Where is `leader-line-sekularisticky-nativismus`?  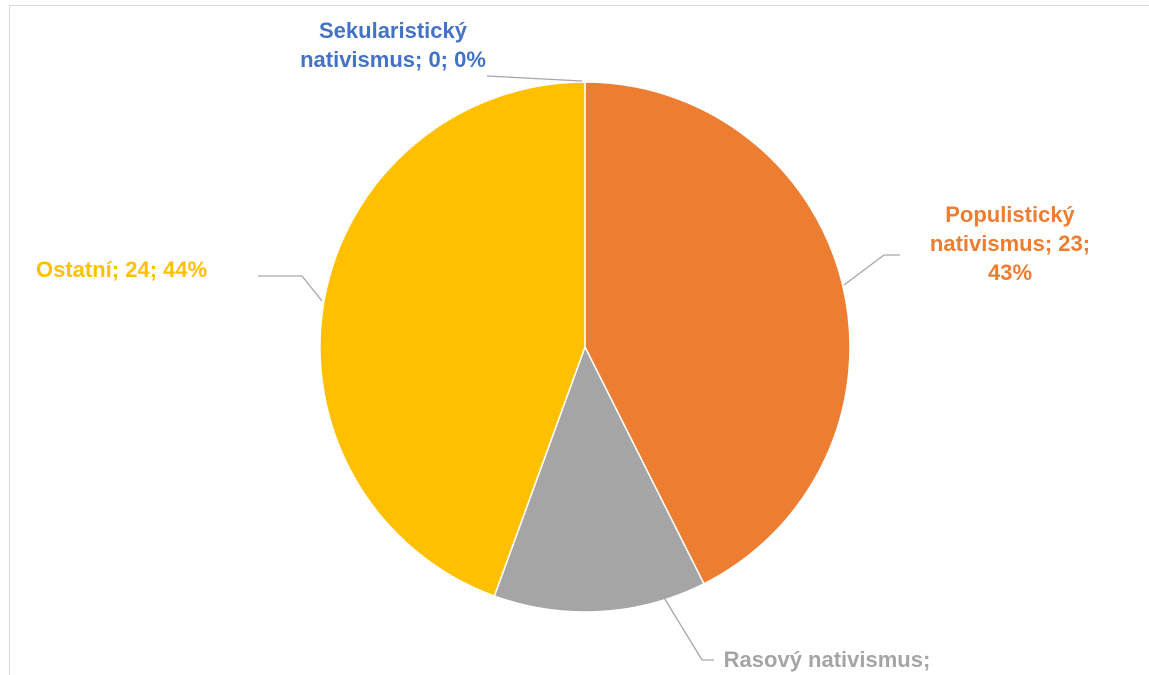 leader-line-sekularisticky-nativismus is located at coordinates (534, 78).